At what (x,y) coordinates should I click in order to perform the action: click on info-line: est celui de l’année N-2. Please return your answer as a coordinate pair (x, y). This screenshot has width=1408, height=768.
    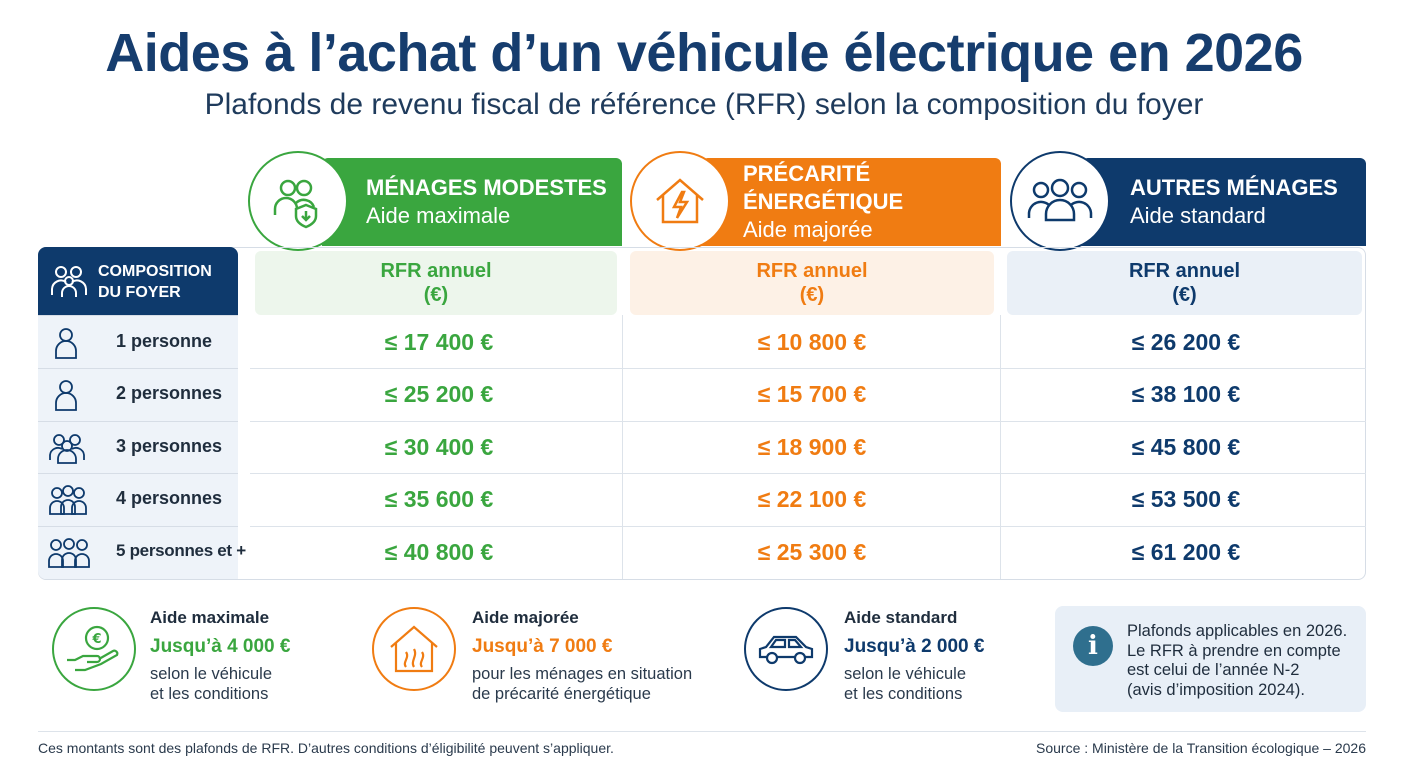
    Looking at the image, I should click on (1213, 670).